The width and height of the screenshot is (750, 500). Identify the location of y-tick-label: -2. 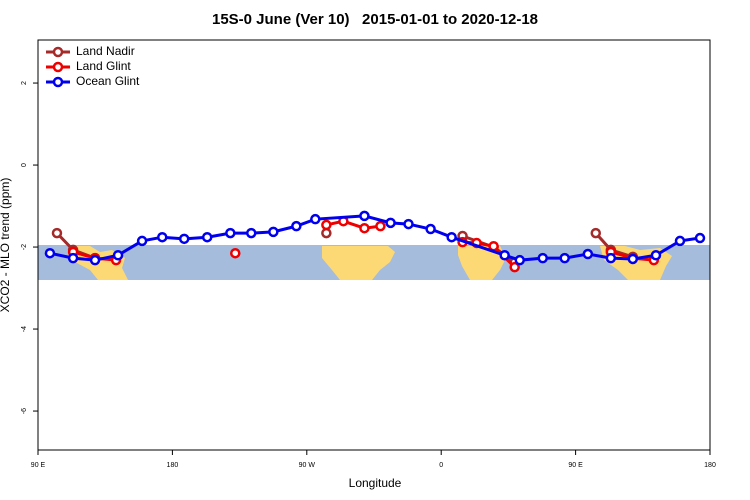
(24, 247).